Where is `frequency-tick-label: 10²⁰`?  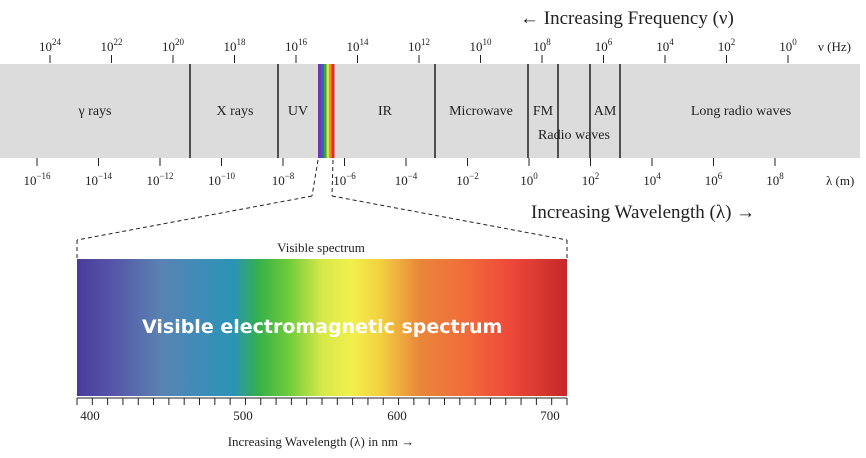 frequency-tick-label: 10²⁰ is located at coordinates (173, 45).